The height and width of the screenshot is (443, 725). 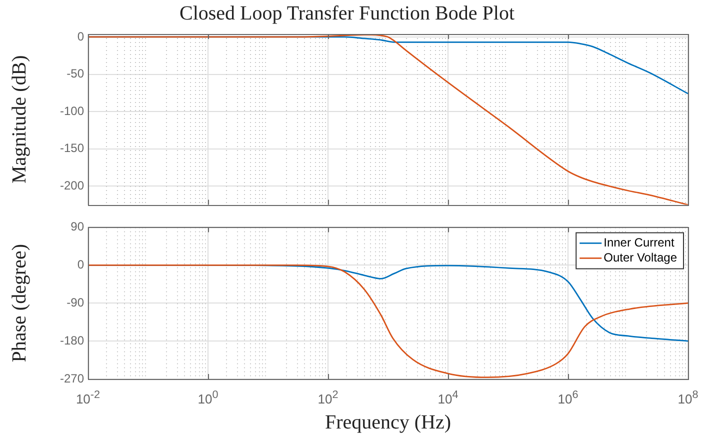 I want to click on legend-label: Outer Voltage, so click(x=641, y=257).